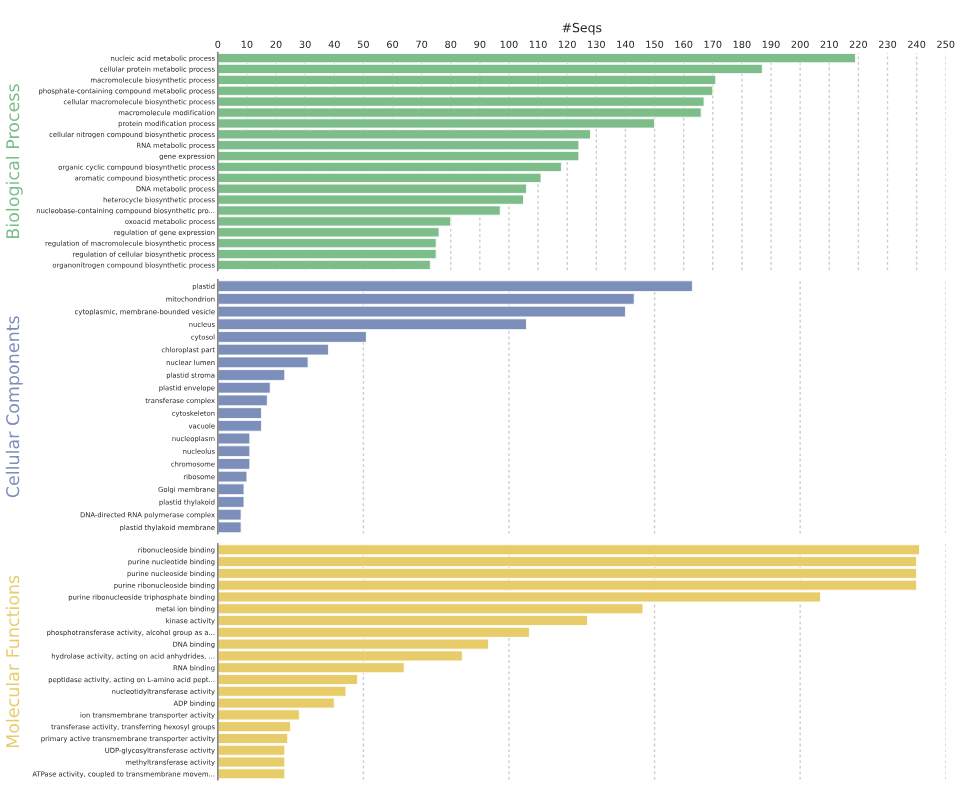 Image resolution: width=968 pixels, height=786 pixels. Describe the element at coordinates (14, 161) in the screenshot. I see `y-axis-title: Biological Process` at that location.